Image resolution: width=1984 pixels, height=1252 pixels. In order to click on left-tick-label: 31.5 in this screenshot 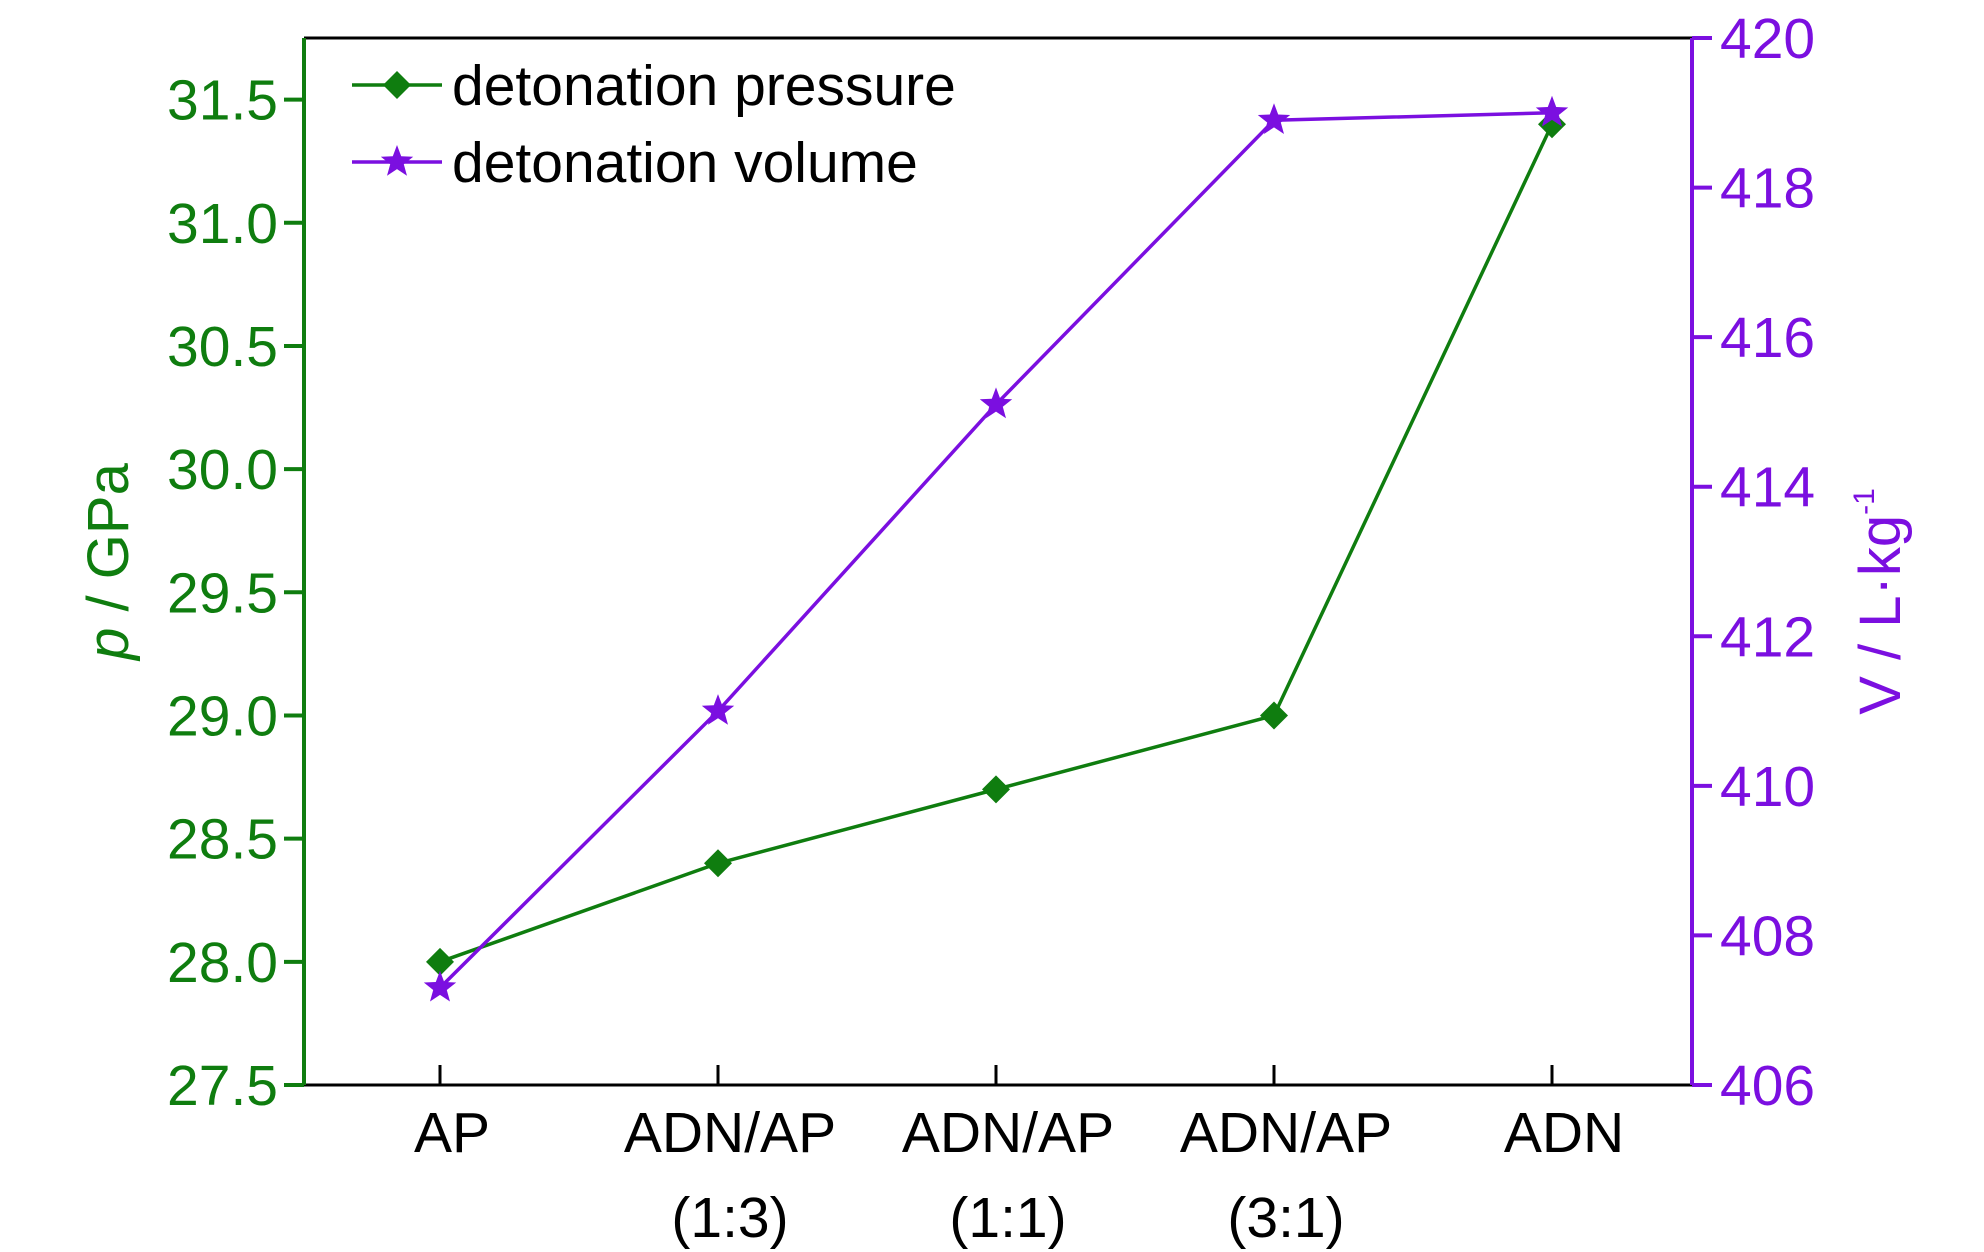, I will do `click(222, 101)`.